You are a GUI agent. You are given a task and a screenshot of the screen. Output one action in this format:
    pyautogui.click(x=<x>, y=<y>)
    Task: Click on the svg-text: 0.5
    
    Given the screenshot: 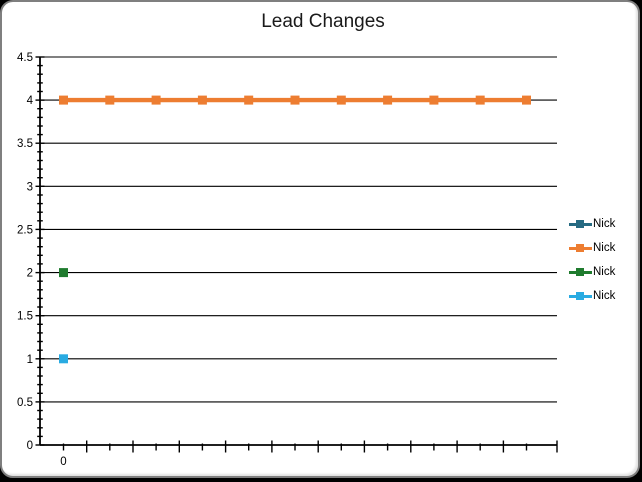 What is the action you would take?
    pyautogui.click(x=25, y=403)
    